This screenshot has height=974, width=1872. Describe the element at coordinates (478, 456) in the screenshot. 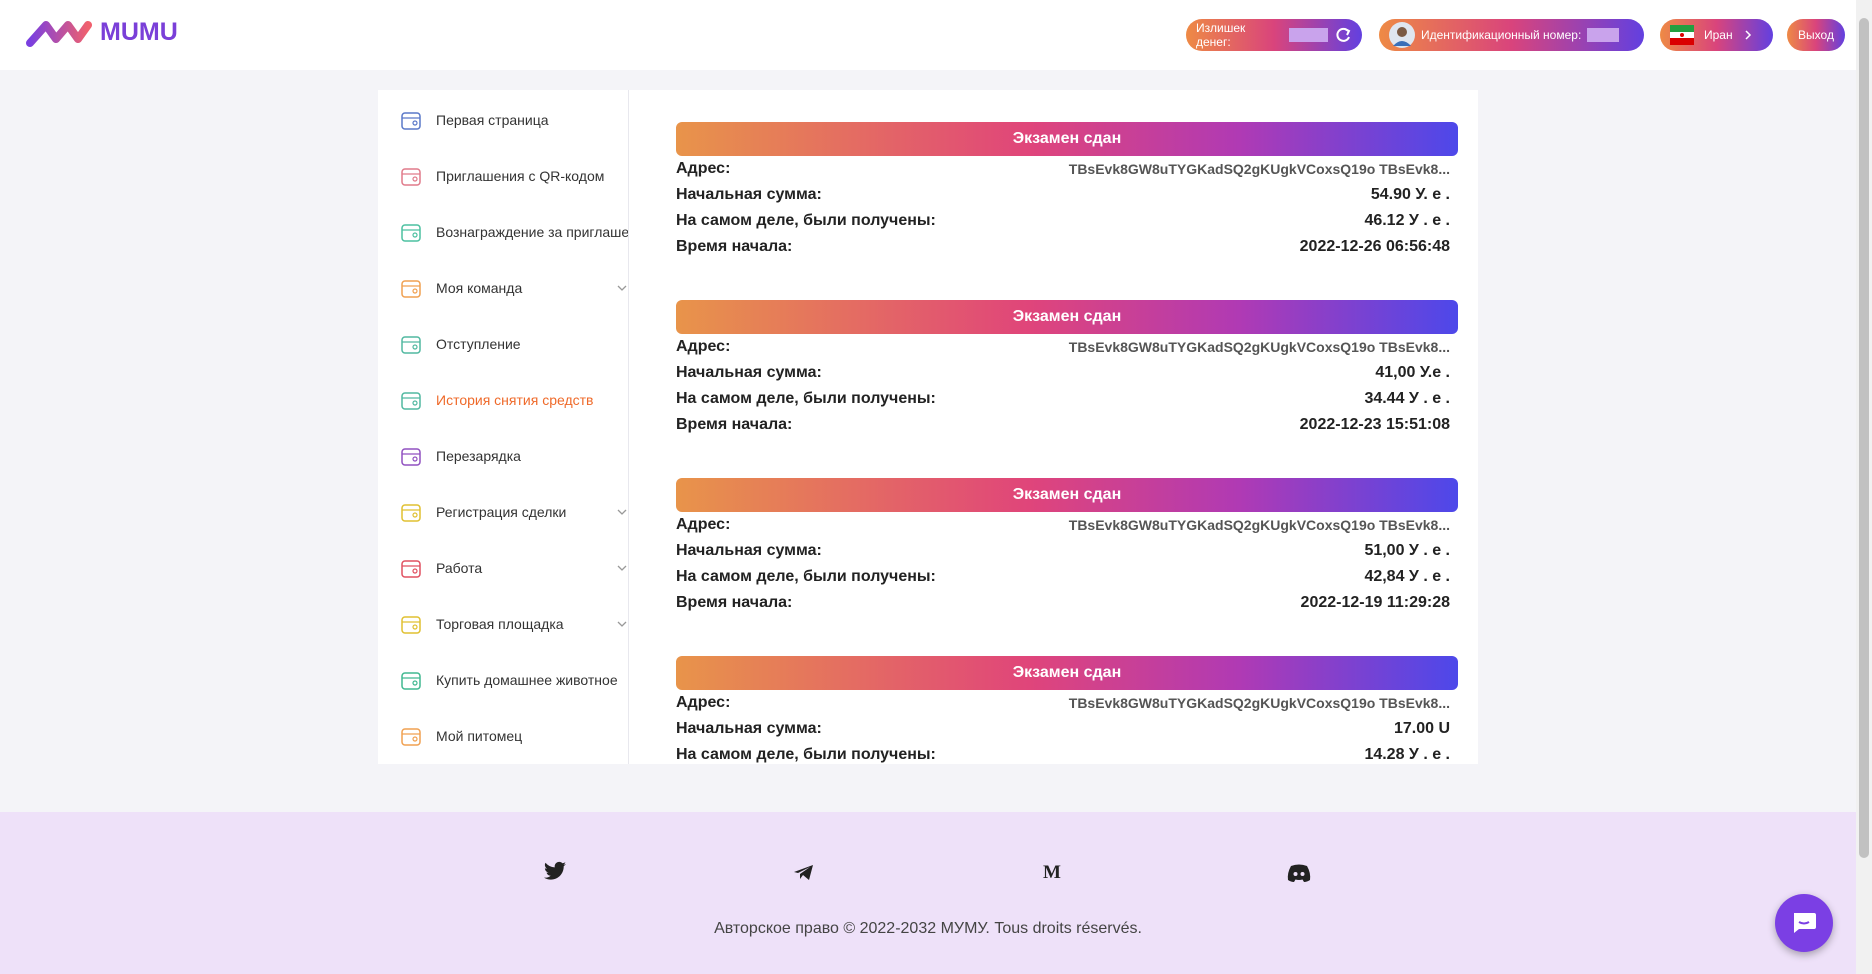

I see `nav-label: Перезарядка` at that location.